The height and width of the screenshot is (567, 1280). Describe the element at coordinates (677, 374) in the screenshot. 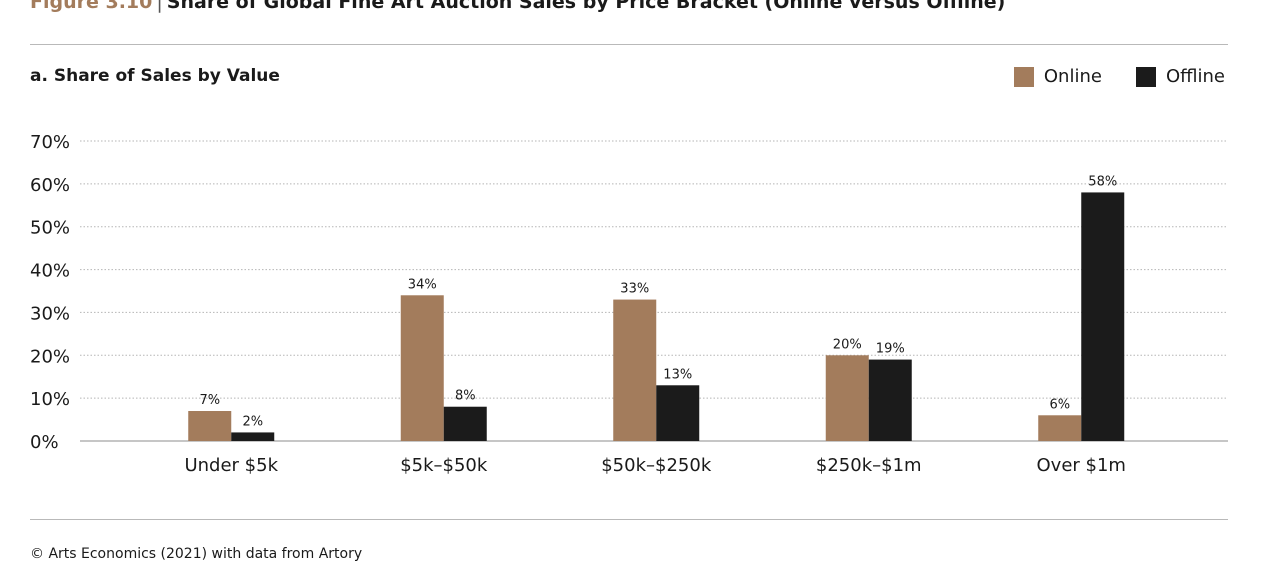

I see `data-label: 13%` at that location.